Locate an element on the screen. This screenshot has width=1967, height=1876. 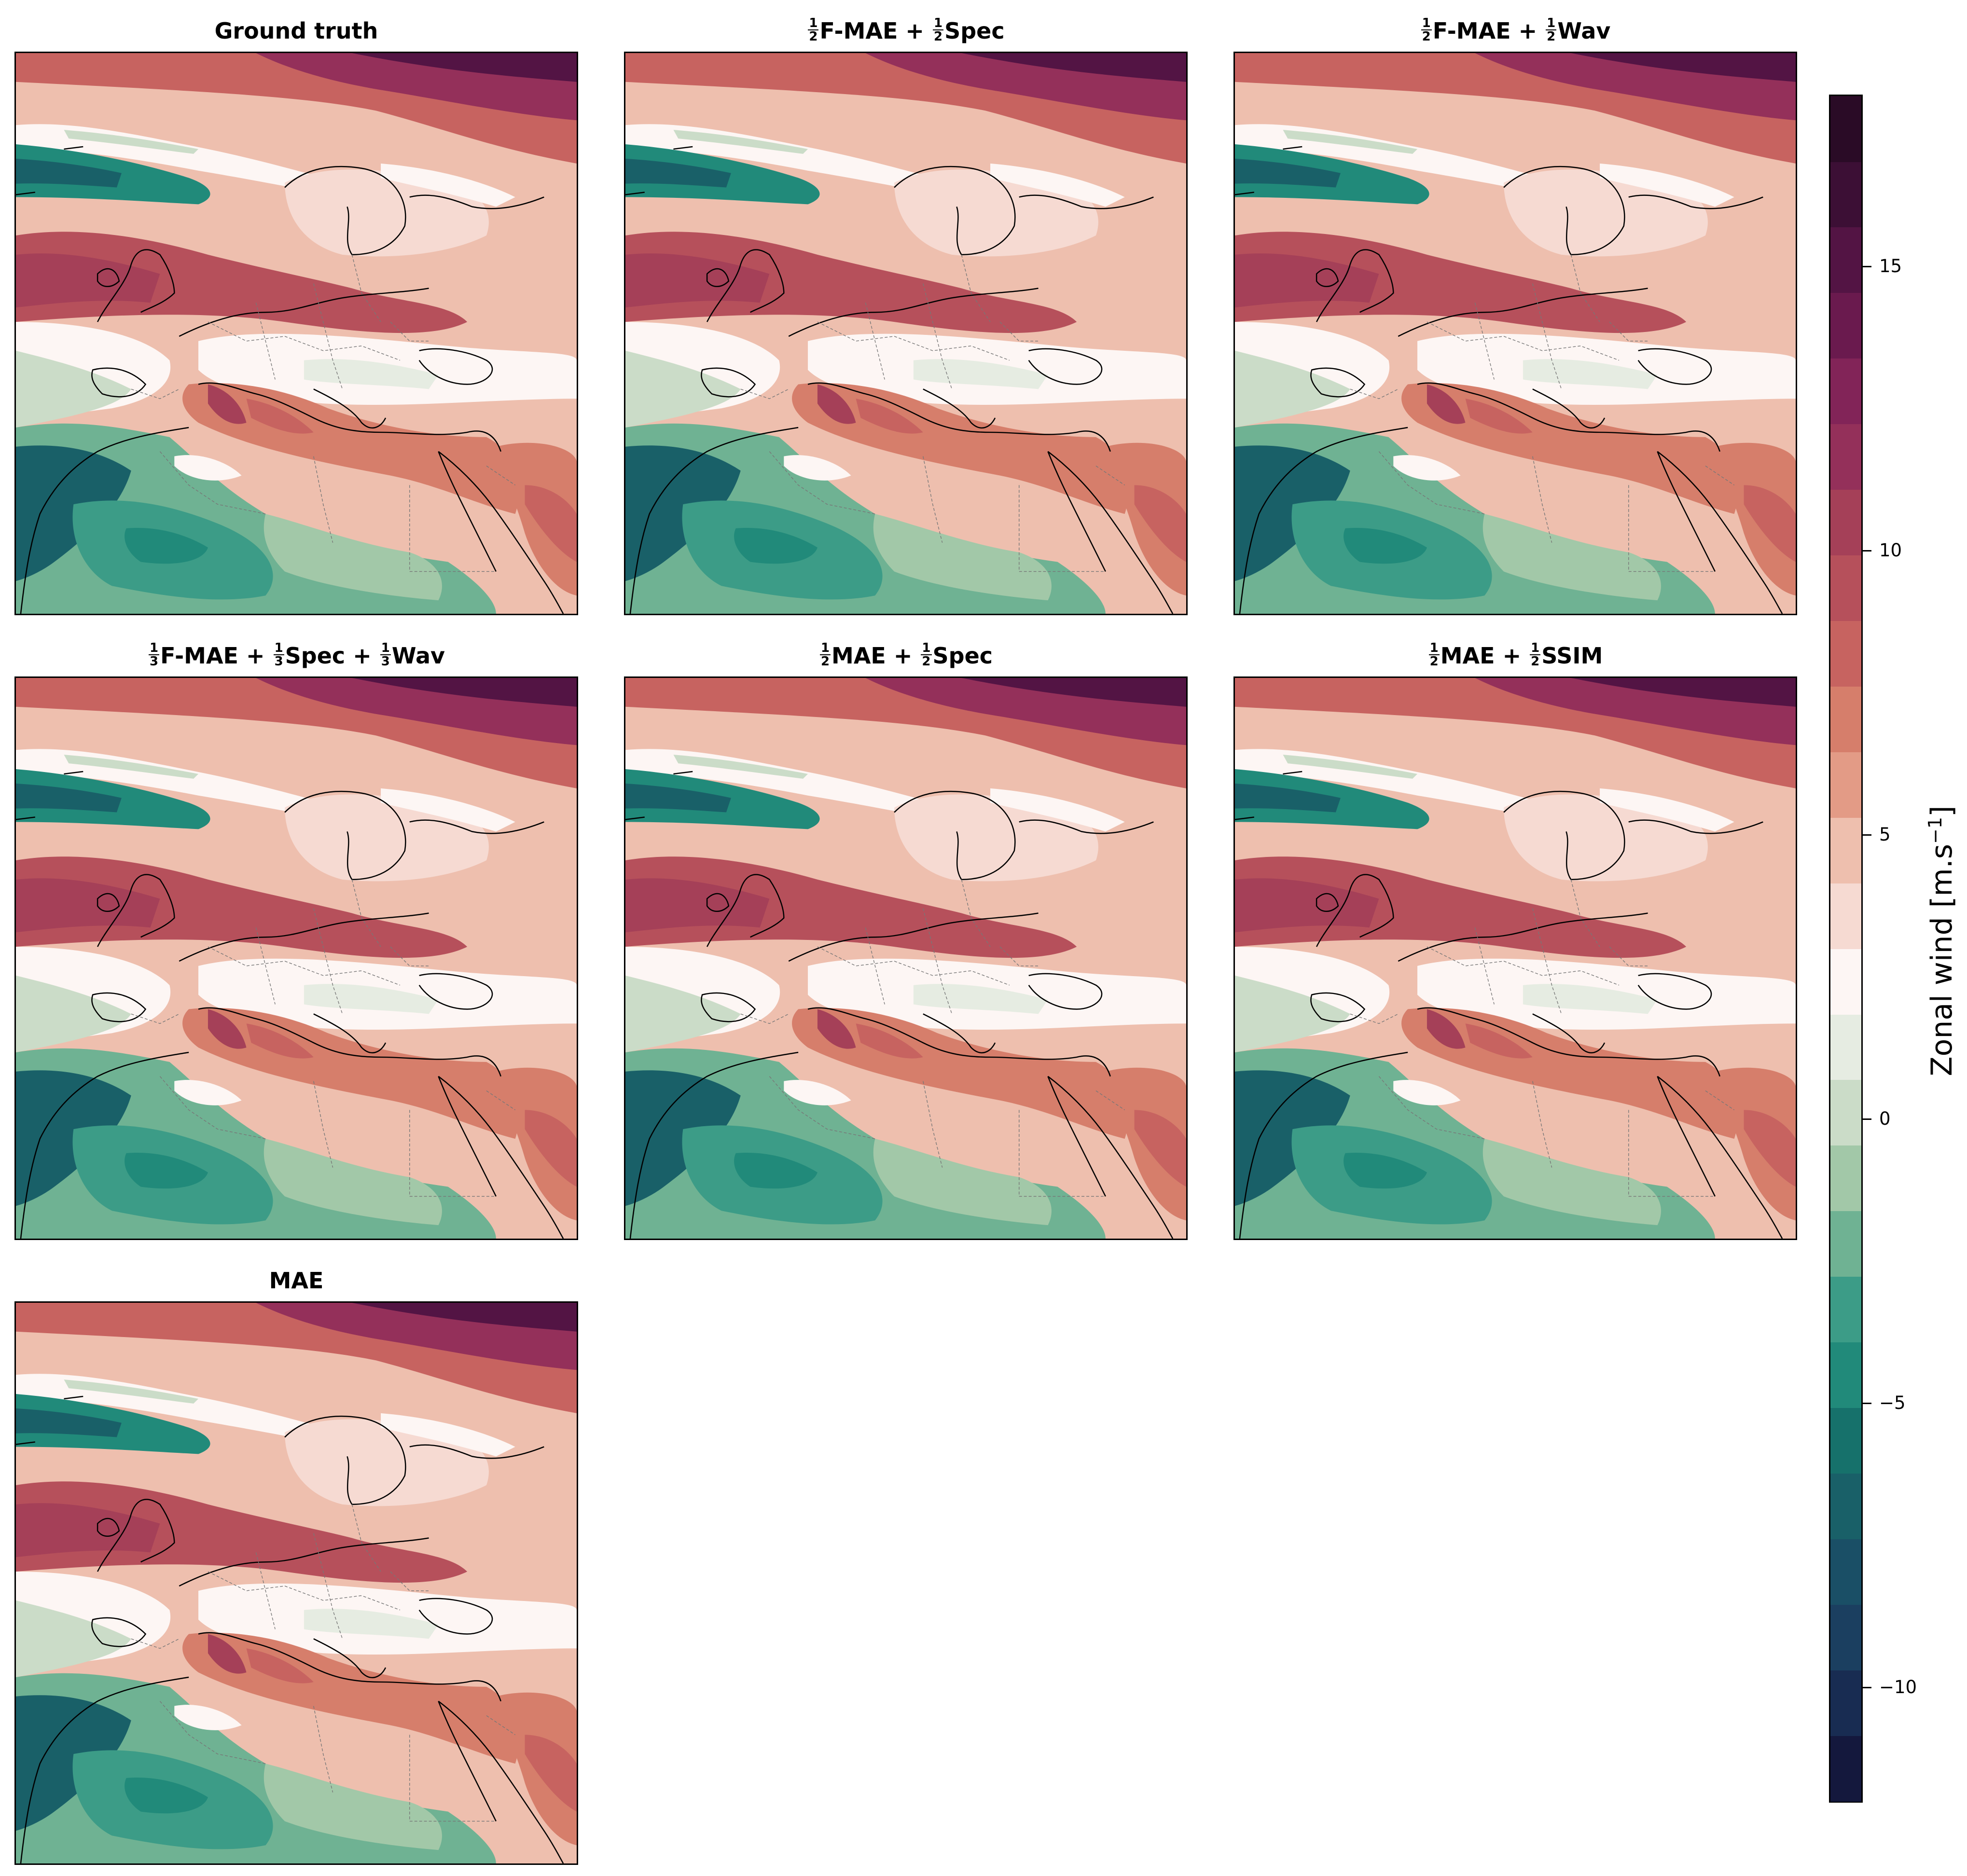
map-fmae-wav is located at coordinates (1515, 333).